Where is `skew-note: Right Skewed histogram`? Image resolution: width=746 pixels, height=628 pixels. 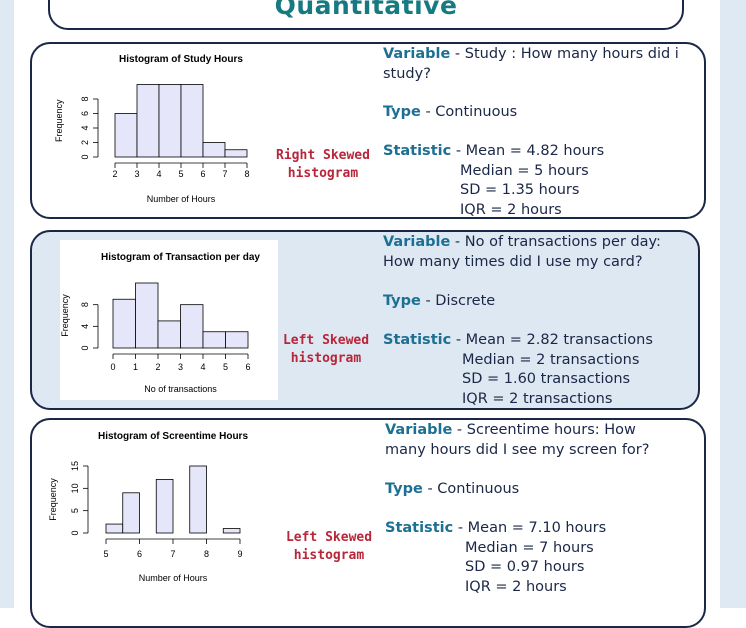
skew-note: Right Skewed histogram is located at coordinates (323, 165).